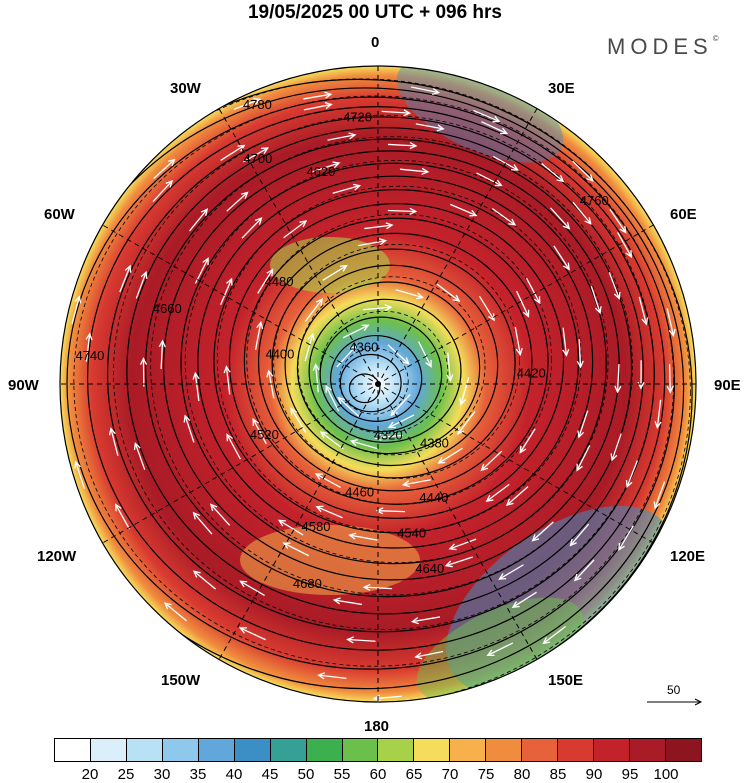  What do you see at coordinates (180, 681) in the screenshot?
I see `lon-label-150w: 150W` at bounding box center [180, 681].